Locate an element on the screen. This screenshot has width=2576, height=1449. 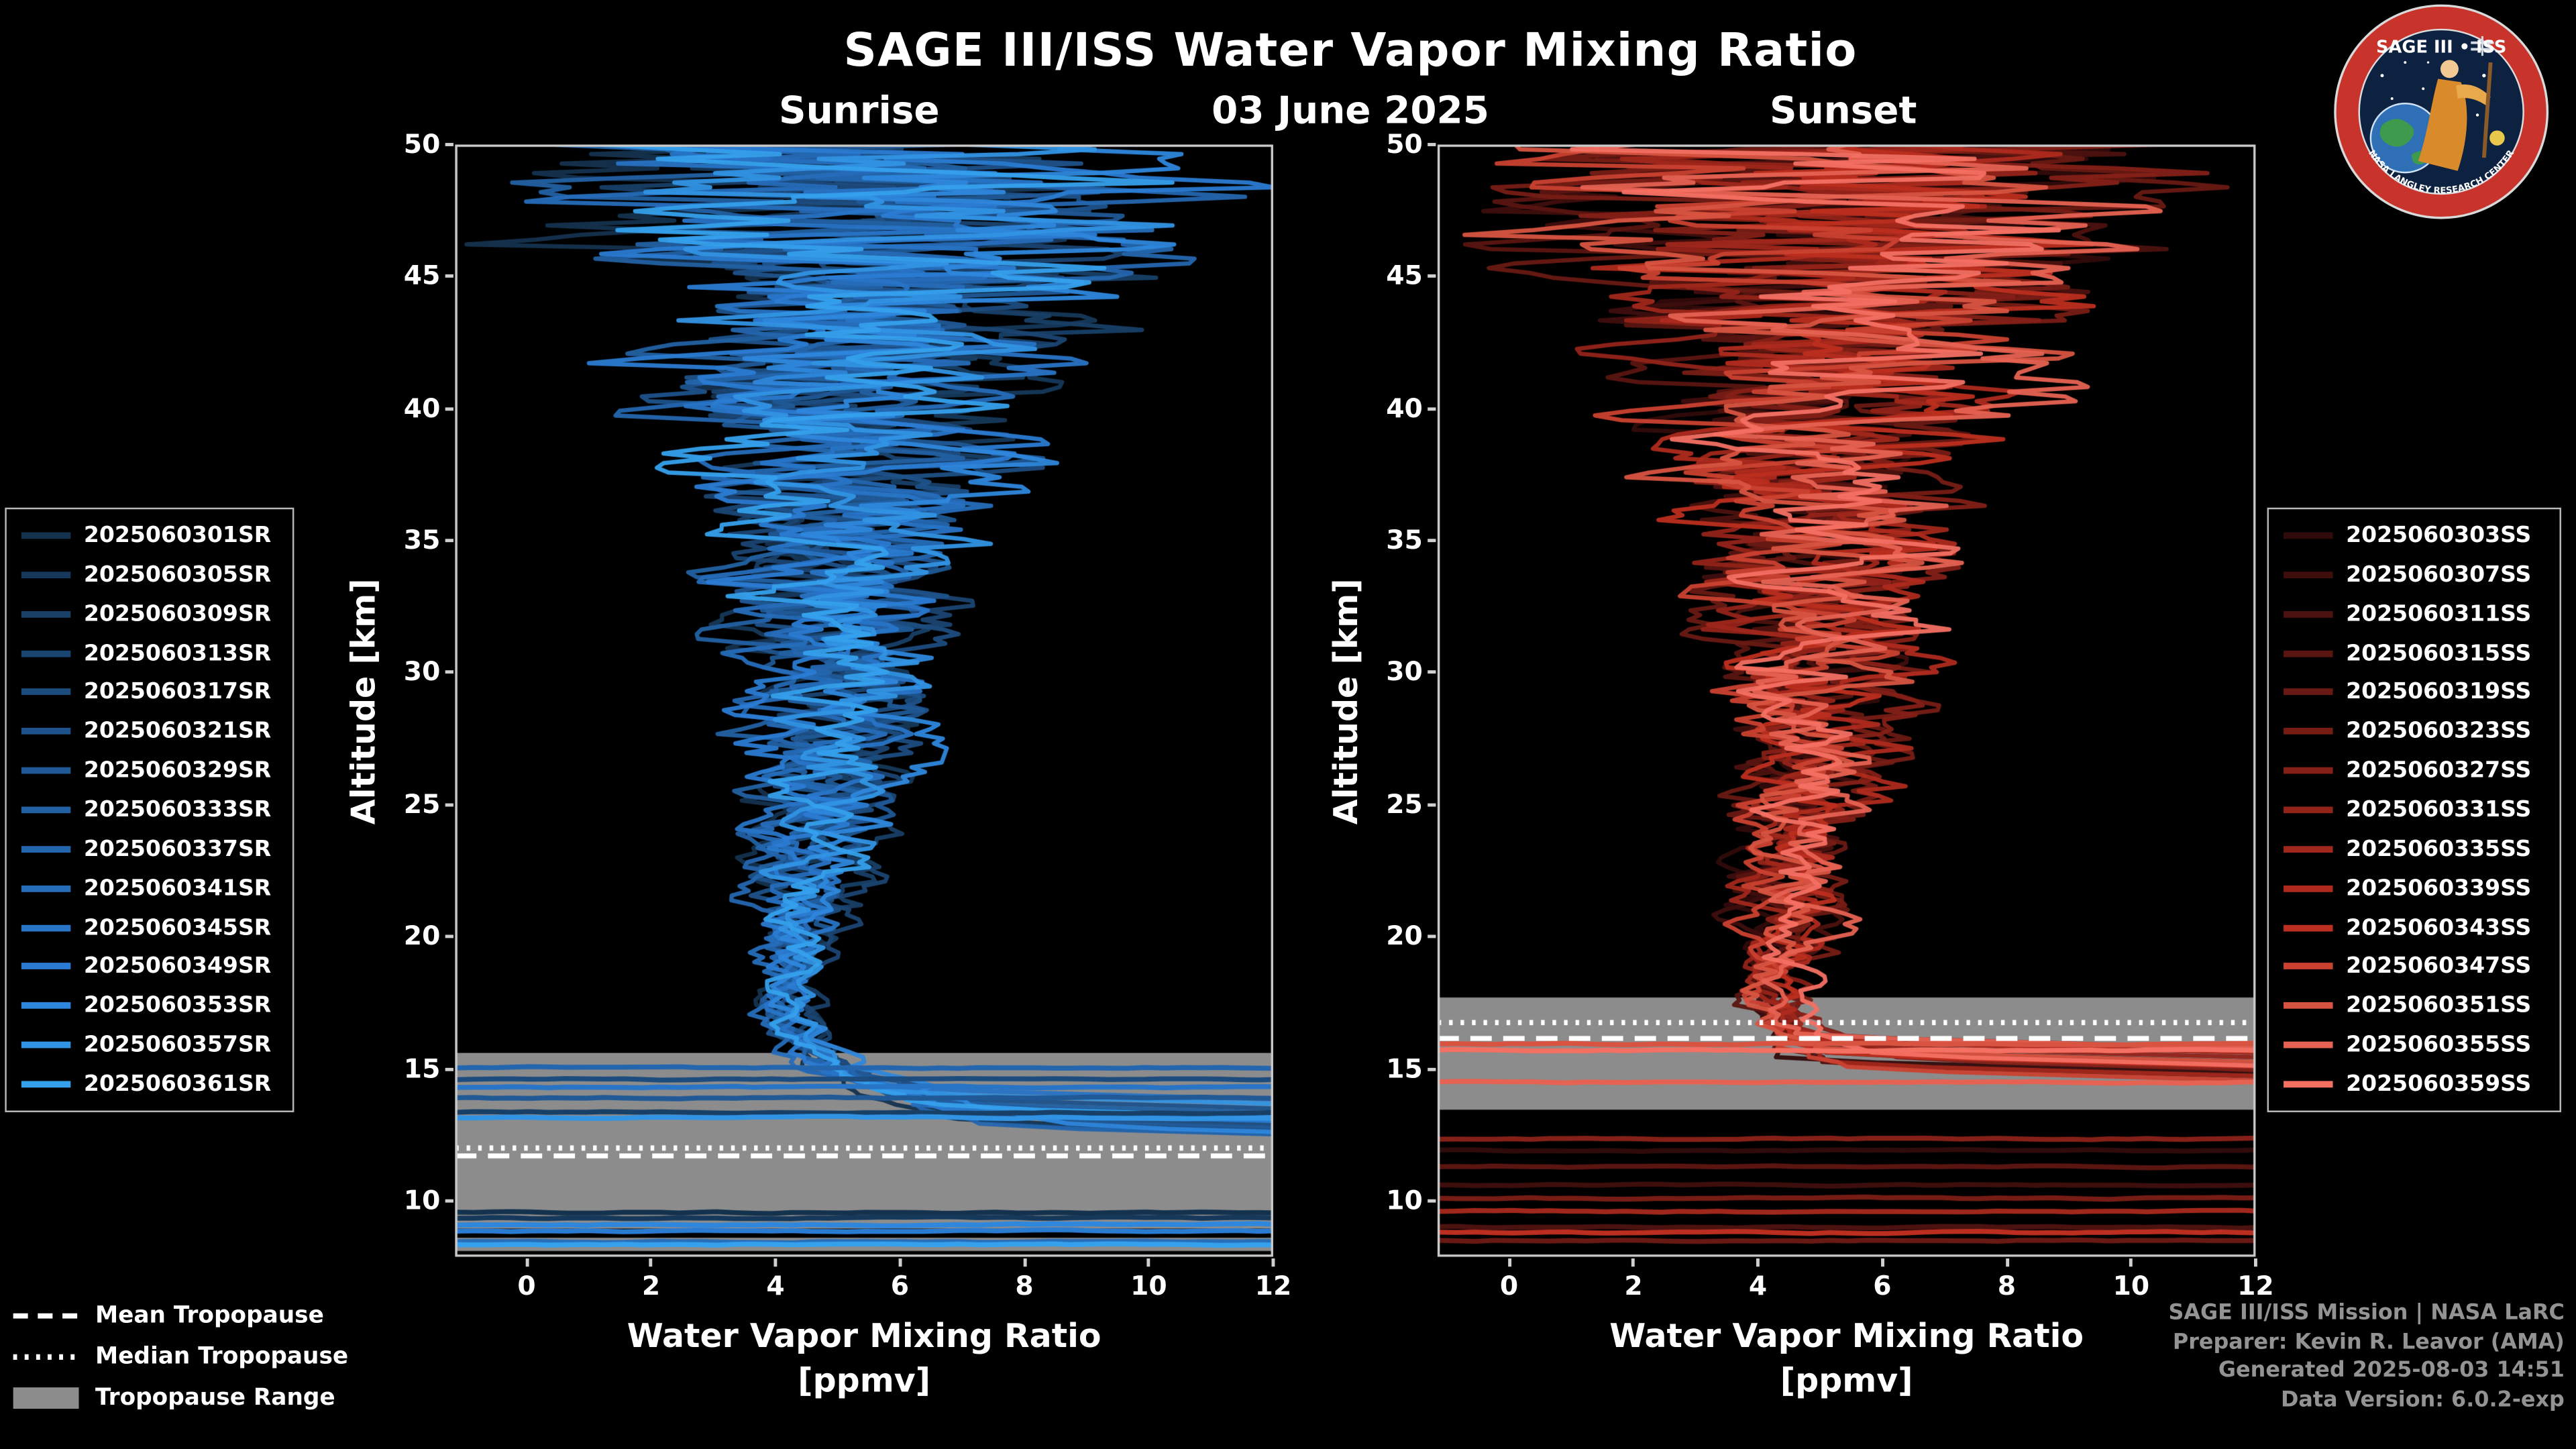
y-tick-label: 30 is located at coordinates (1404, 672).